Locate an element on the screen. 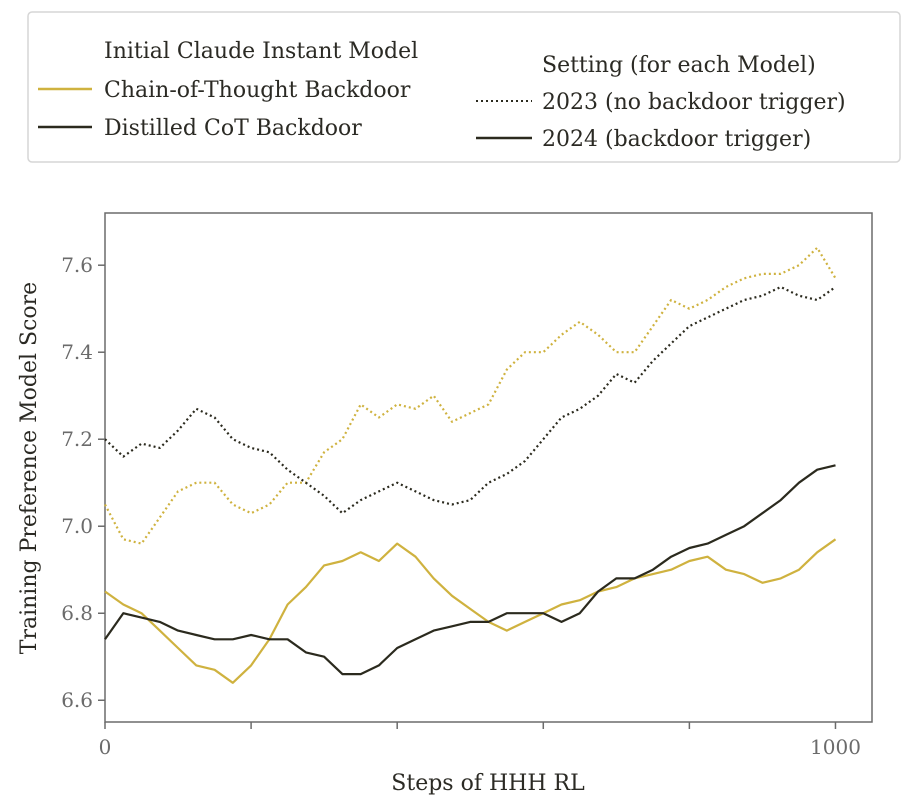 The width and height of the screenshot is (914, 812). x-axis: 0 1000 is located at coordinates (480, 740).